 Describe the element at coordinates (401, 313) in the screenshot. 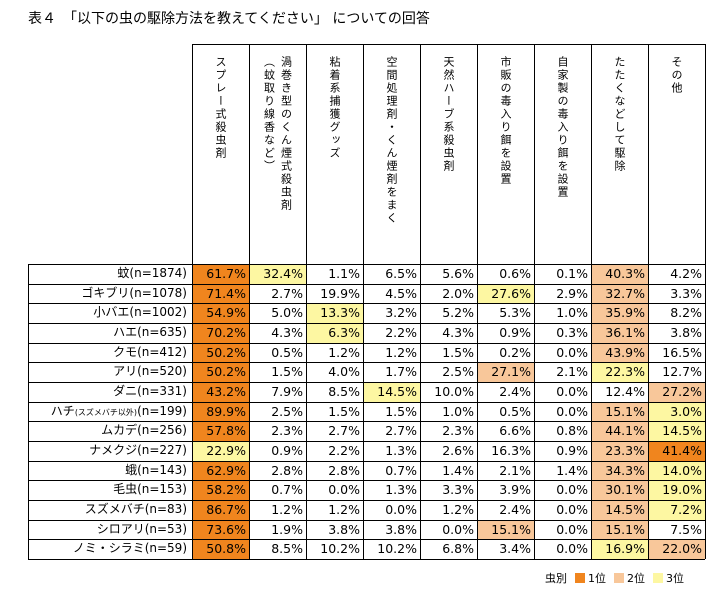

I see `data-cell: 3.2%` at that location.